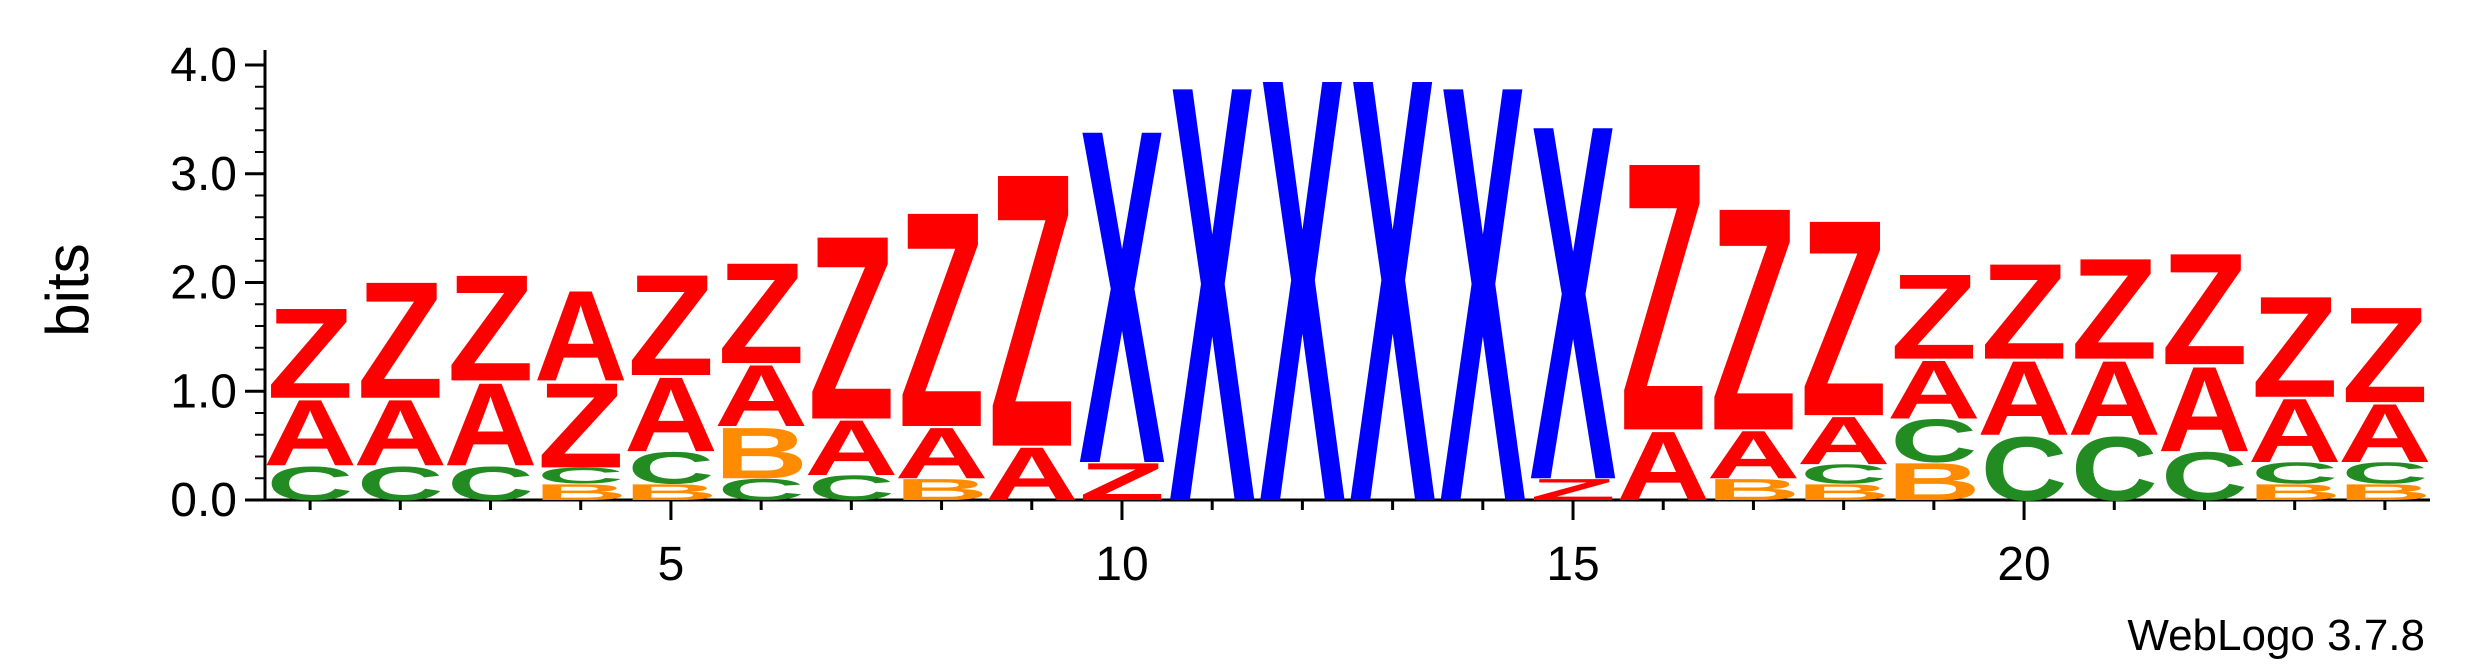  I want to click on y-axis: 0.0 1.0 2.0 3.0 4.0, so click(218, 283).